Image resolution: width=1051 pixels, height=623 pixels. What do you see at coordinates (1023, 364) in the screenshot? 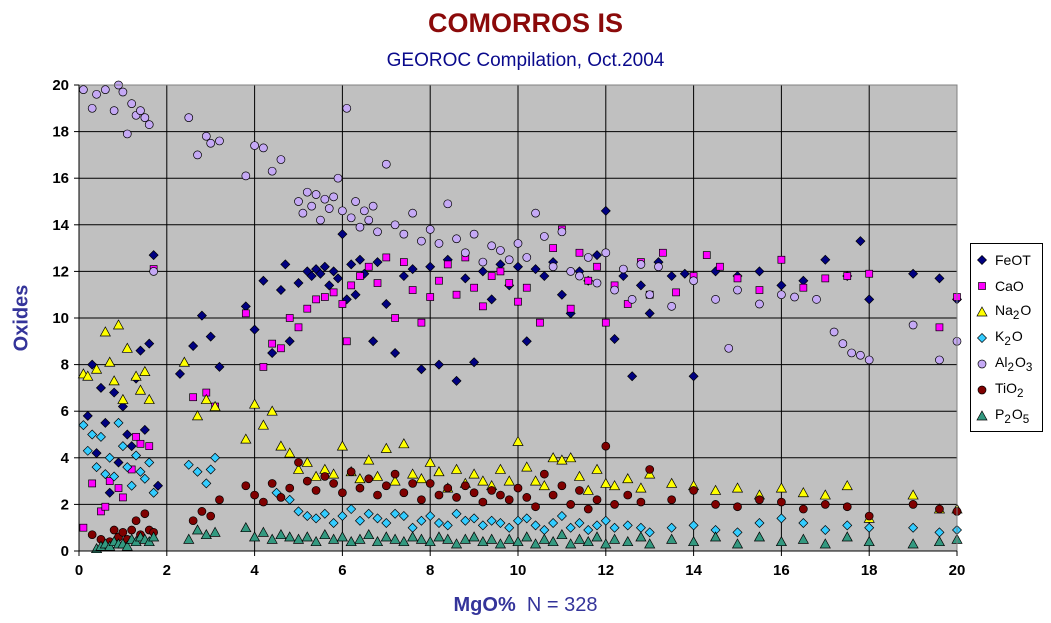
I see `legend-label-tail: O3` at bounding box center [1023, 364].